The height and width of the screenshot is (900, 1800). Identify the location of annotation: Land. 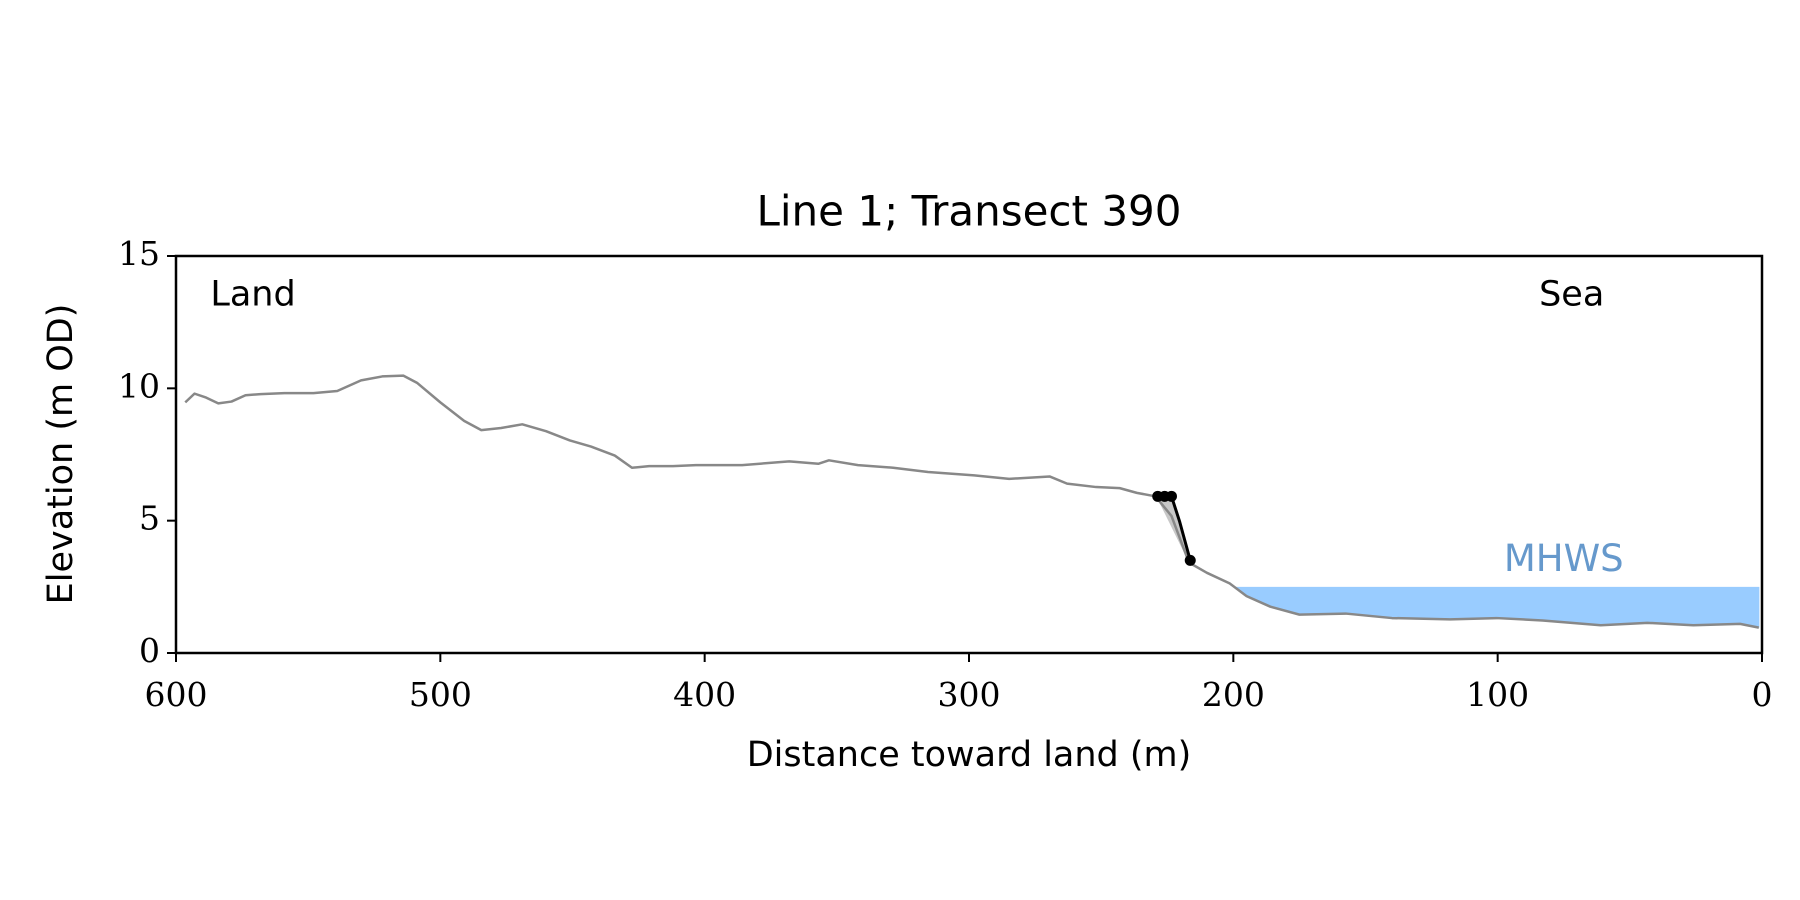
(252, 295).